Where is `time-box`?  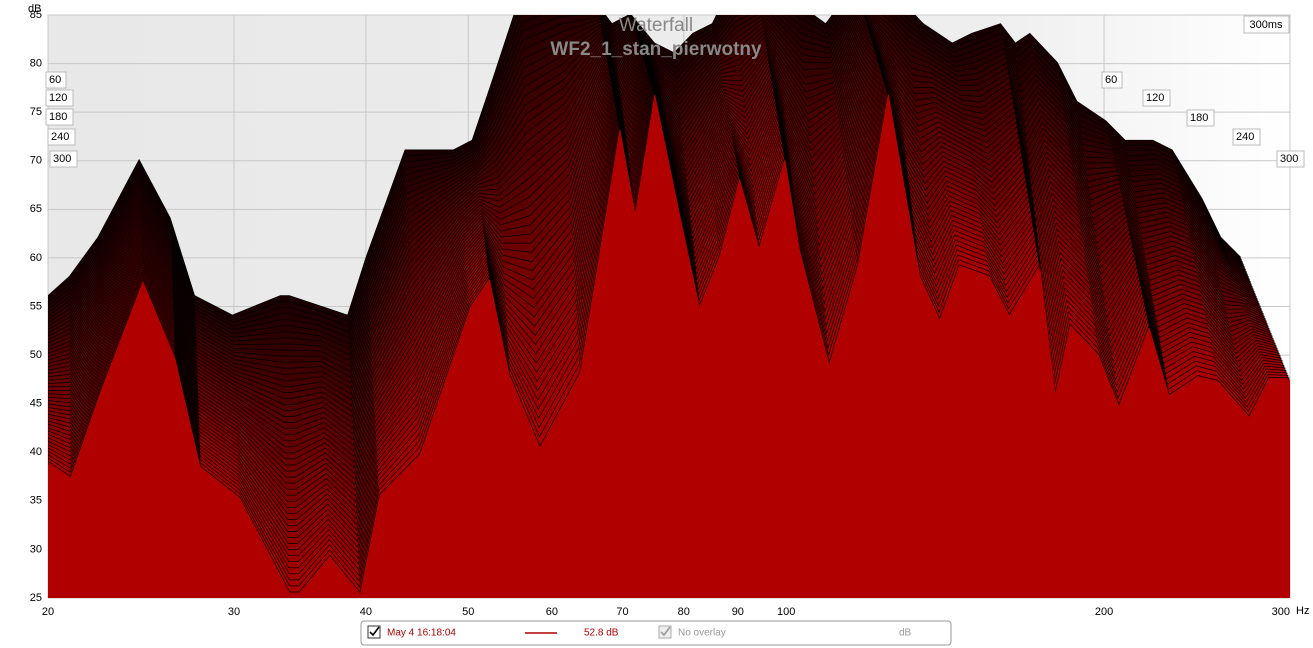
time-box is located at coordinates (1266, 24).